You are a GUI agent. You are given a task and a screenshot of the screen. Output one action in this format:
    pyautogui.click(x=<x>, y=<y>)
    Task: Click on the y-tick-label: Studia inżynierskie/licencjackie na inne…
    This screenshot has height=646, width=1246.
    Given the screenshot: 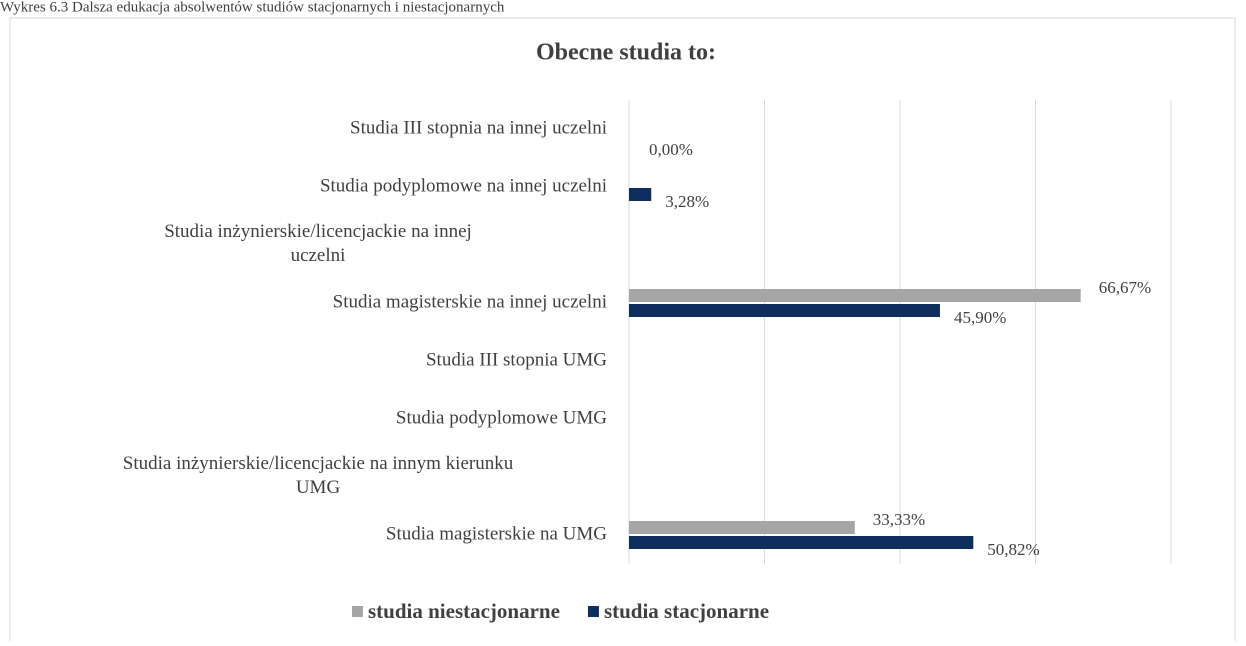 What is the action you would take?
    pyautogui.click(x=318, y=243)
    